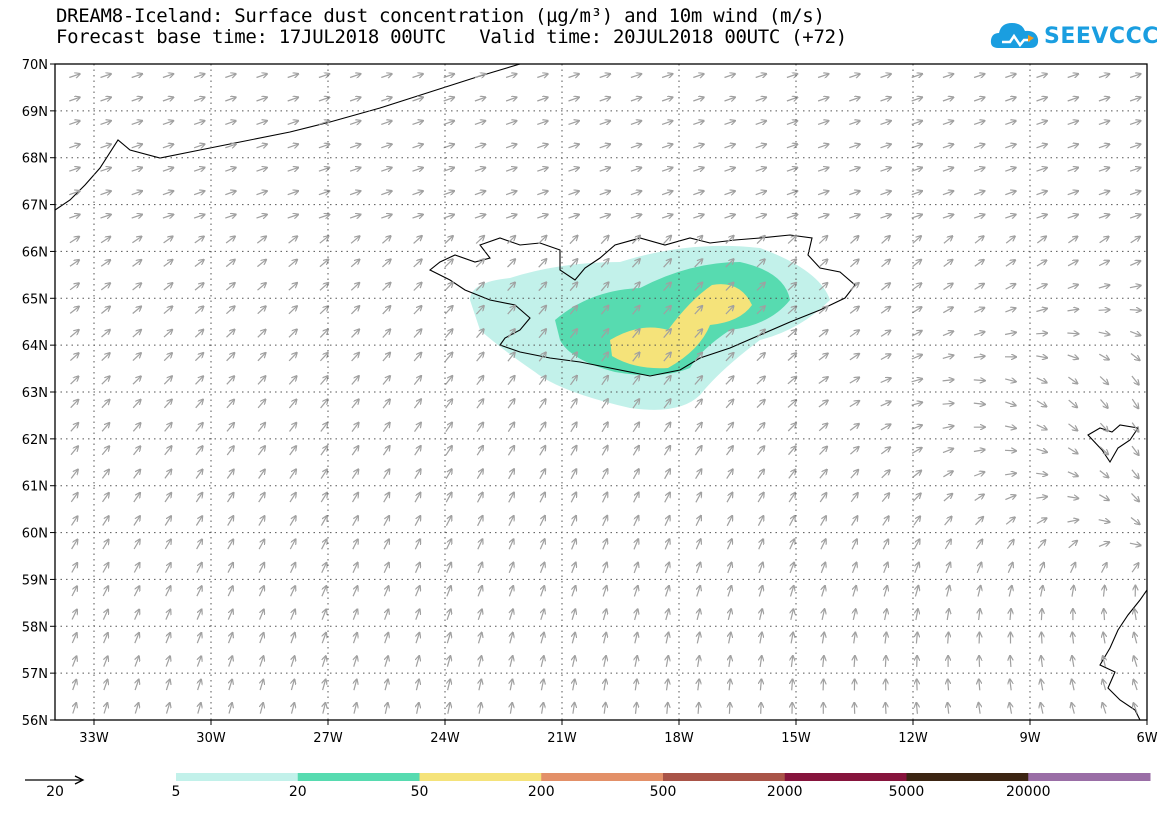 This screenshot has width=1175, height=815. I want to click on lon-label: 6W, so click(1146, 738).